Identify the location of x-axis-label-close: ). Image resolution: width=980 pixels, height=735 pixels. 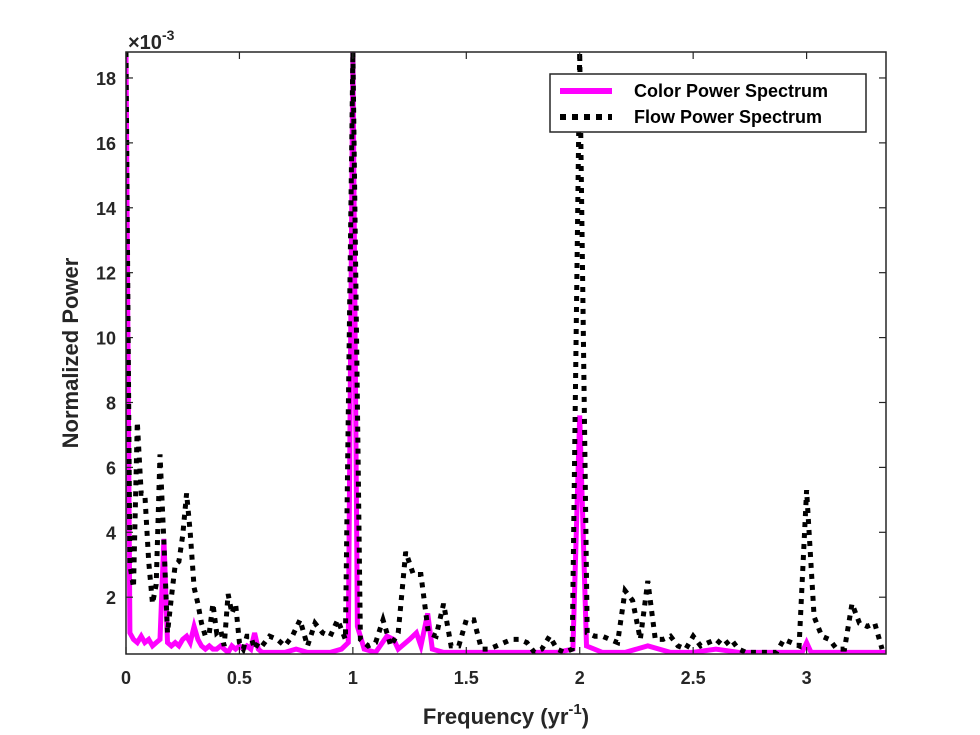
(585, 716).